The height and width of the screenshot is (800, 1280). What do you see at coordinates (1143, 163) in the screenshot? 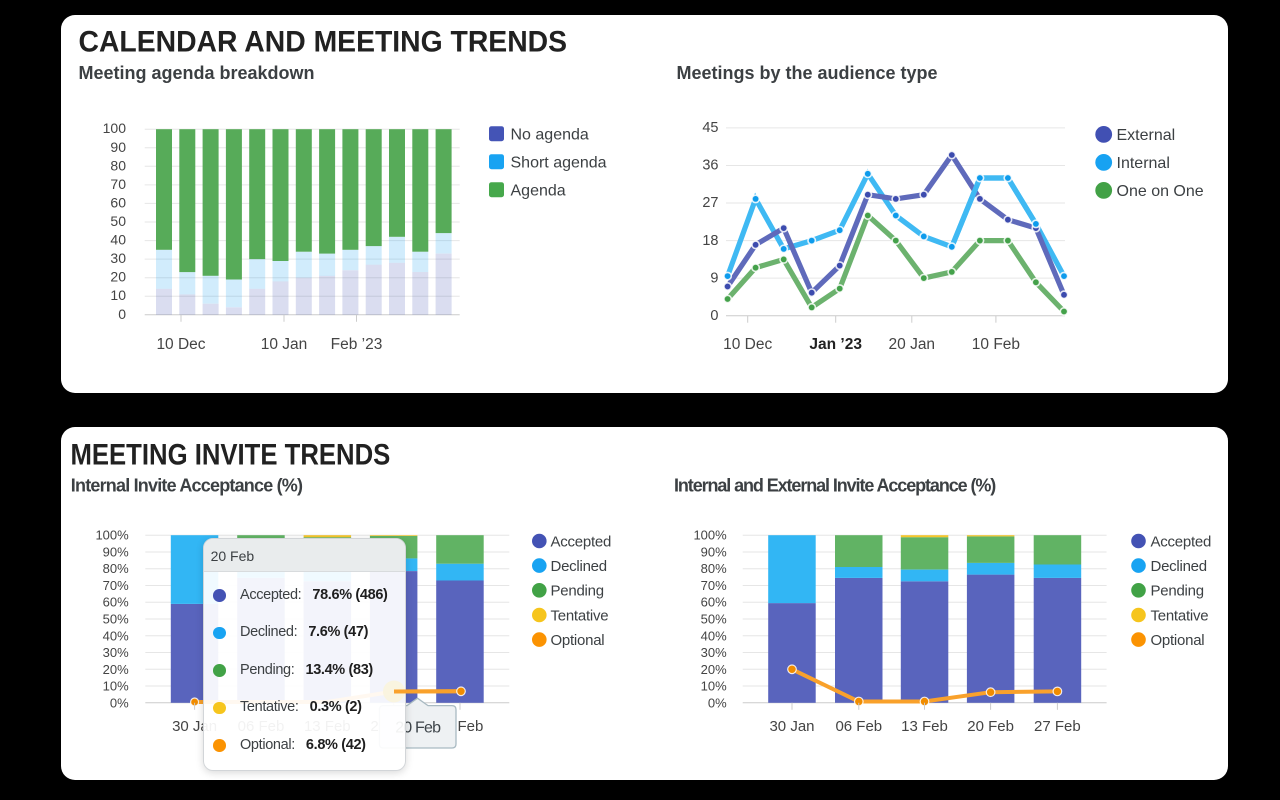
I see `svg-text: Internal` at bounding box center [1143, 163].